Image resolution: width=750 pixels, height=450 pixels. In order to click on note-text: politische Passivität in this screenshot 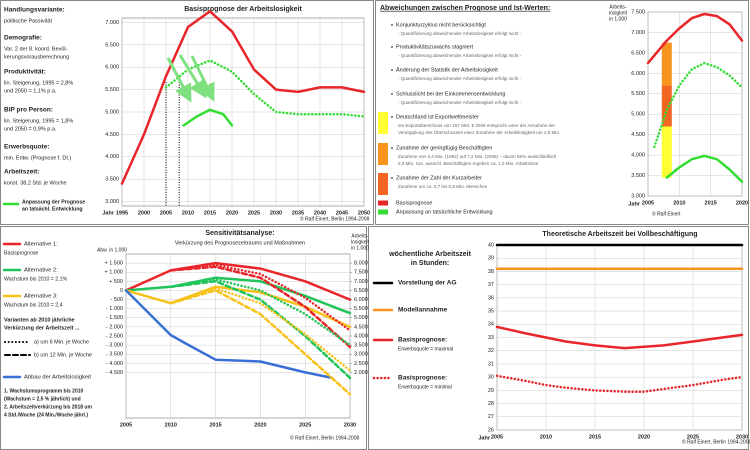, I will do `click(28, 21)`.